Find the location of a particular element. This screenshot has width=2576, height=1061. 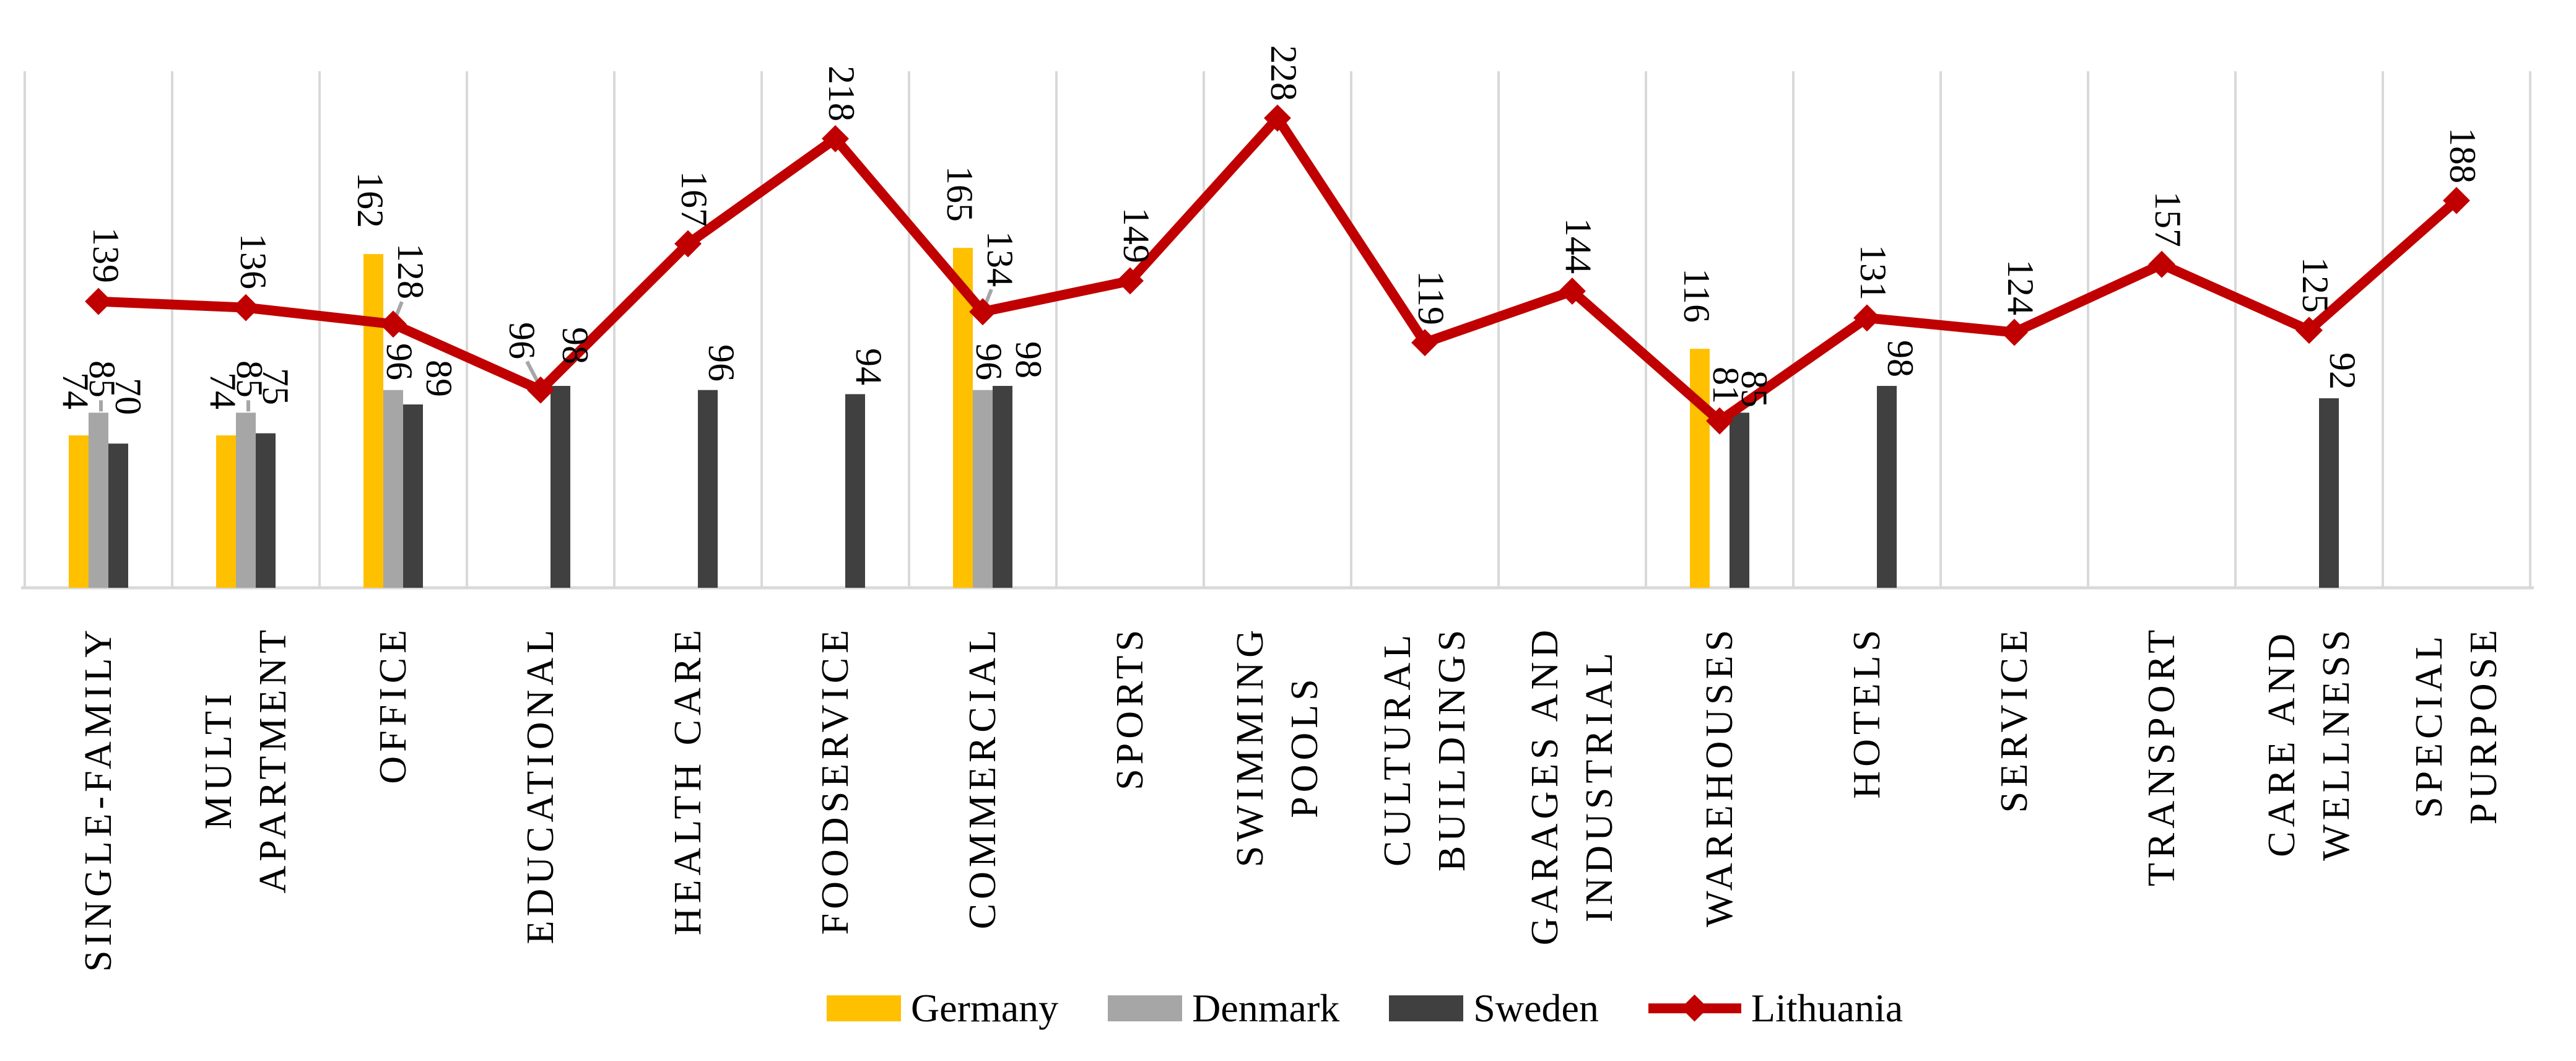

data-label: 70 is located at coordinates (128, 397).